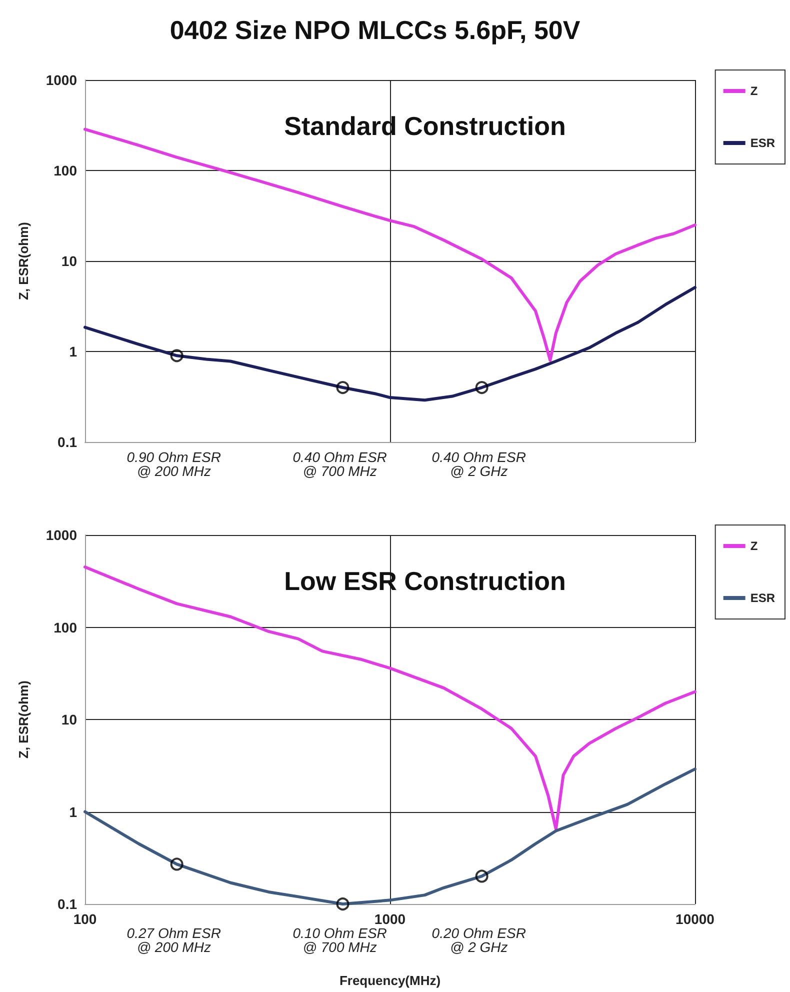 This screenshot has height=992, width=790. I want to click on x-tick-label: 10000, so click(695, 919).